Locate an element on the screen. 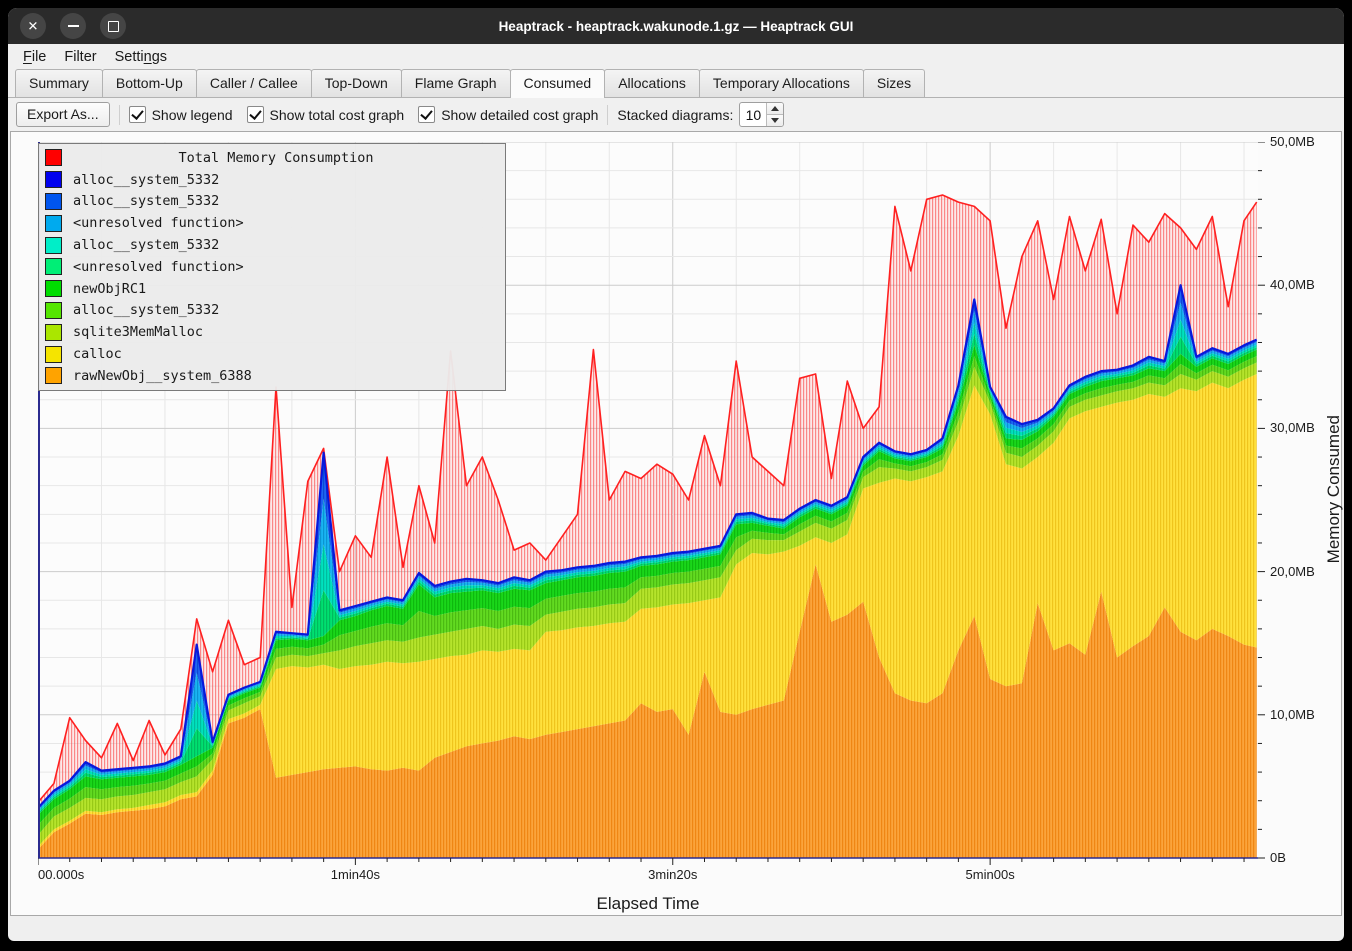 The height and width of the screenshot is (951, 1352). close-icon: ✕ is located at coordinates (33, 25).